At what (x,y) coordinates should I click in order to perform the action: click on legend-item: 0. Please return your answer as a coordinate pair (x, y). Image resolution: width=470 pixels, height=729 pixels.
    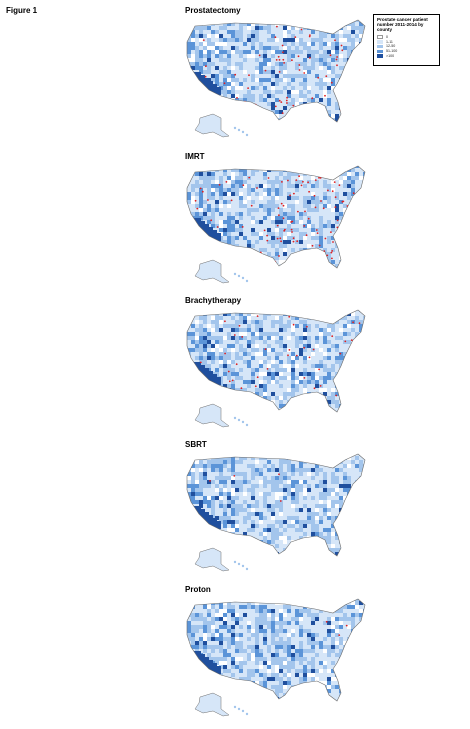
    Looking at the image, I should click on (406, 37).